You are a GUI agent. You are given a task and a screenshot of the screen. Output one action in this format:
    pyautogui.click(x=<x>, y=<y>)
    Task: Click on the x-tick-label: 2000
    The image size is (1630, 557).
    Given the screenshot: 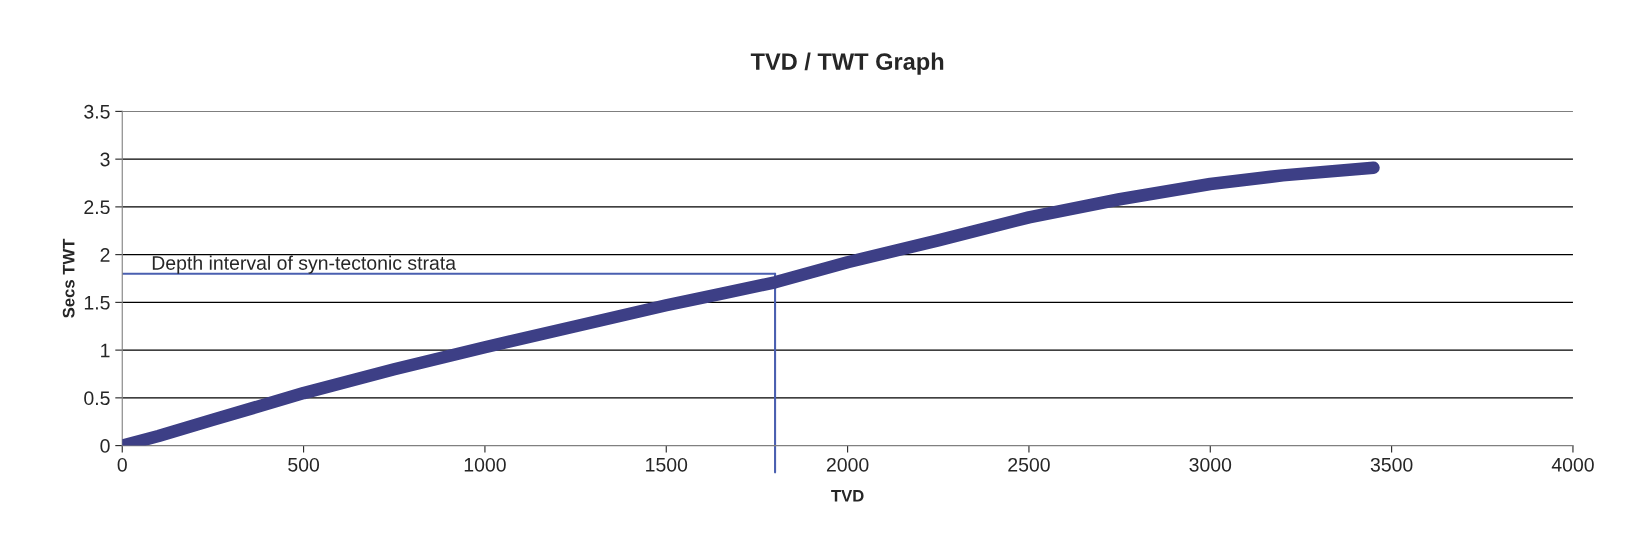 What is the action you would take?
    pyautogui.click(x=847, y=464)
    